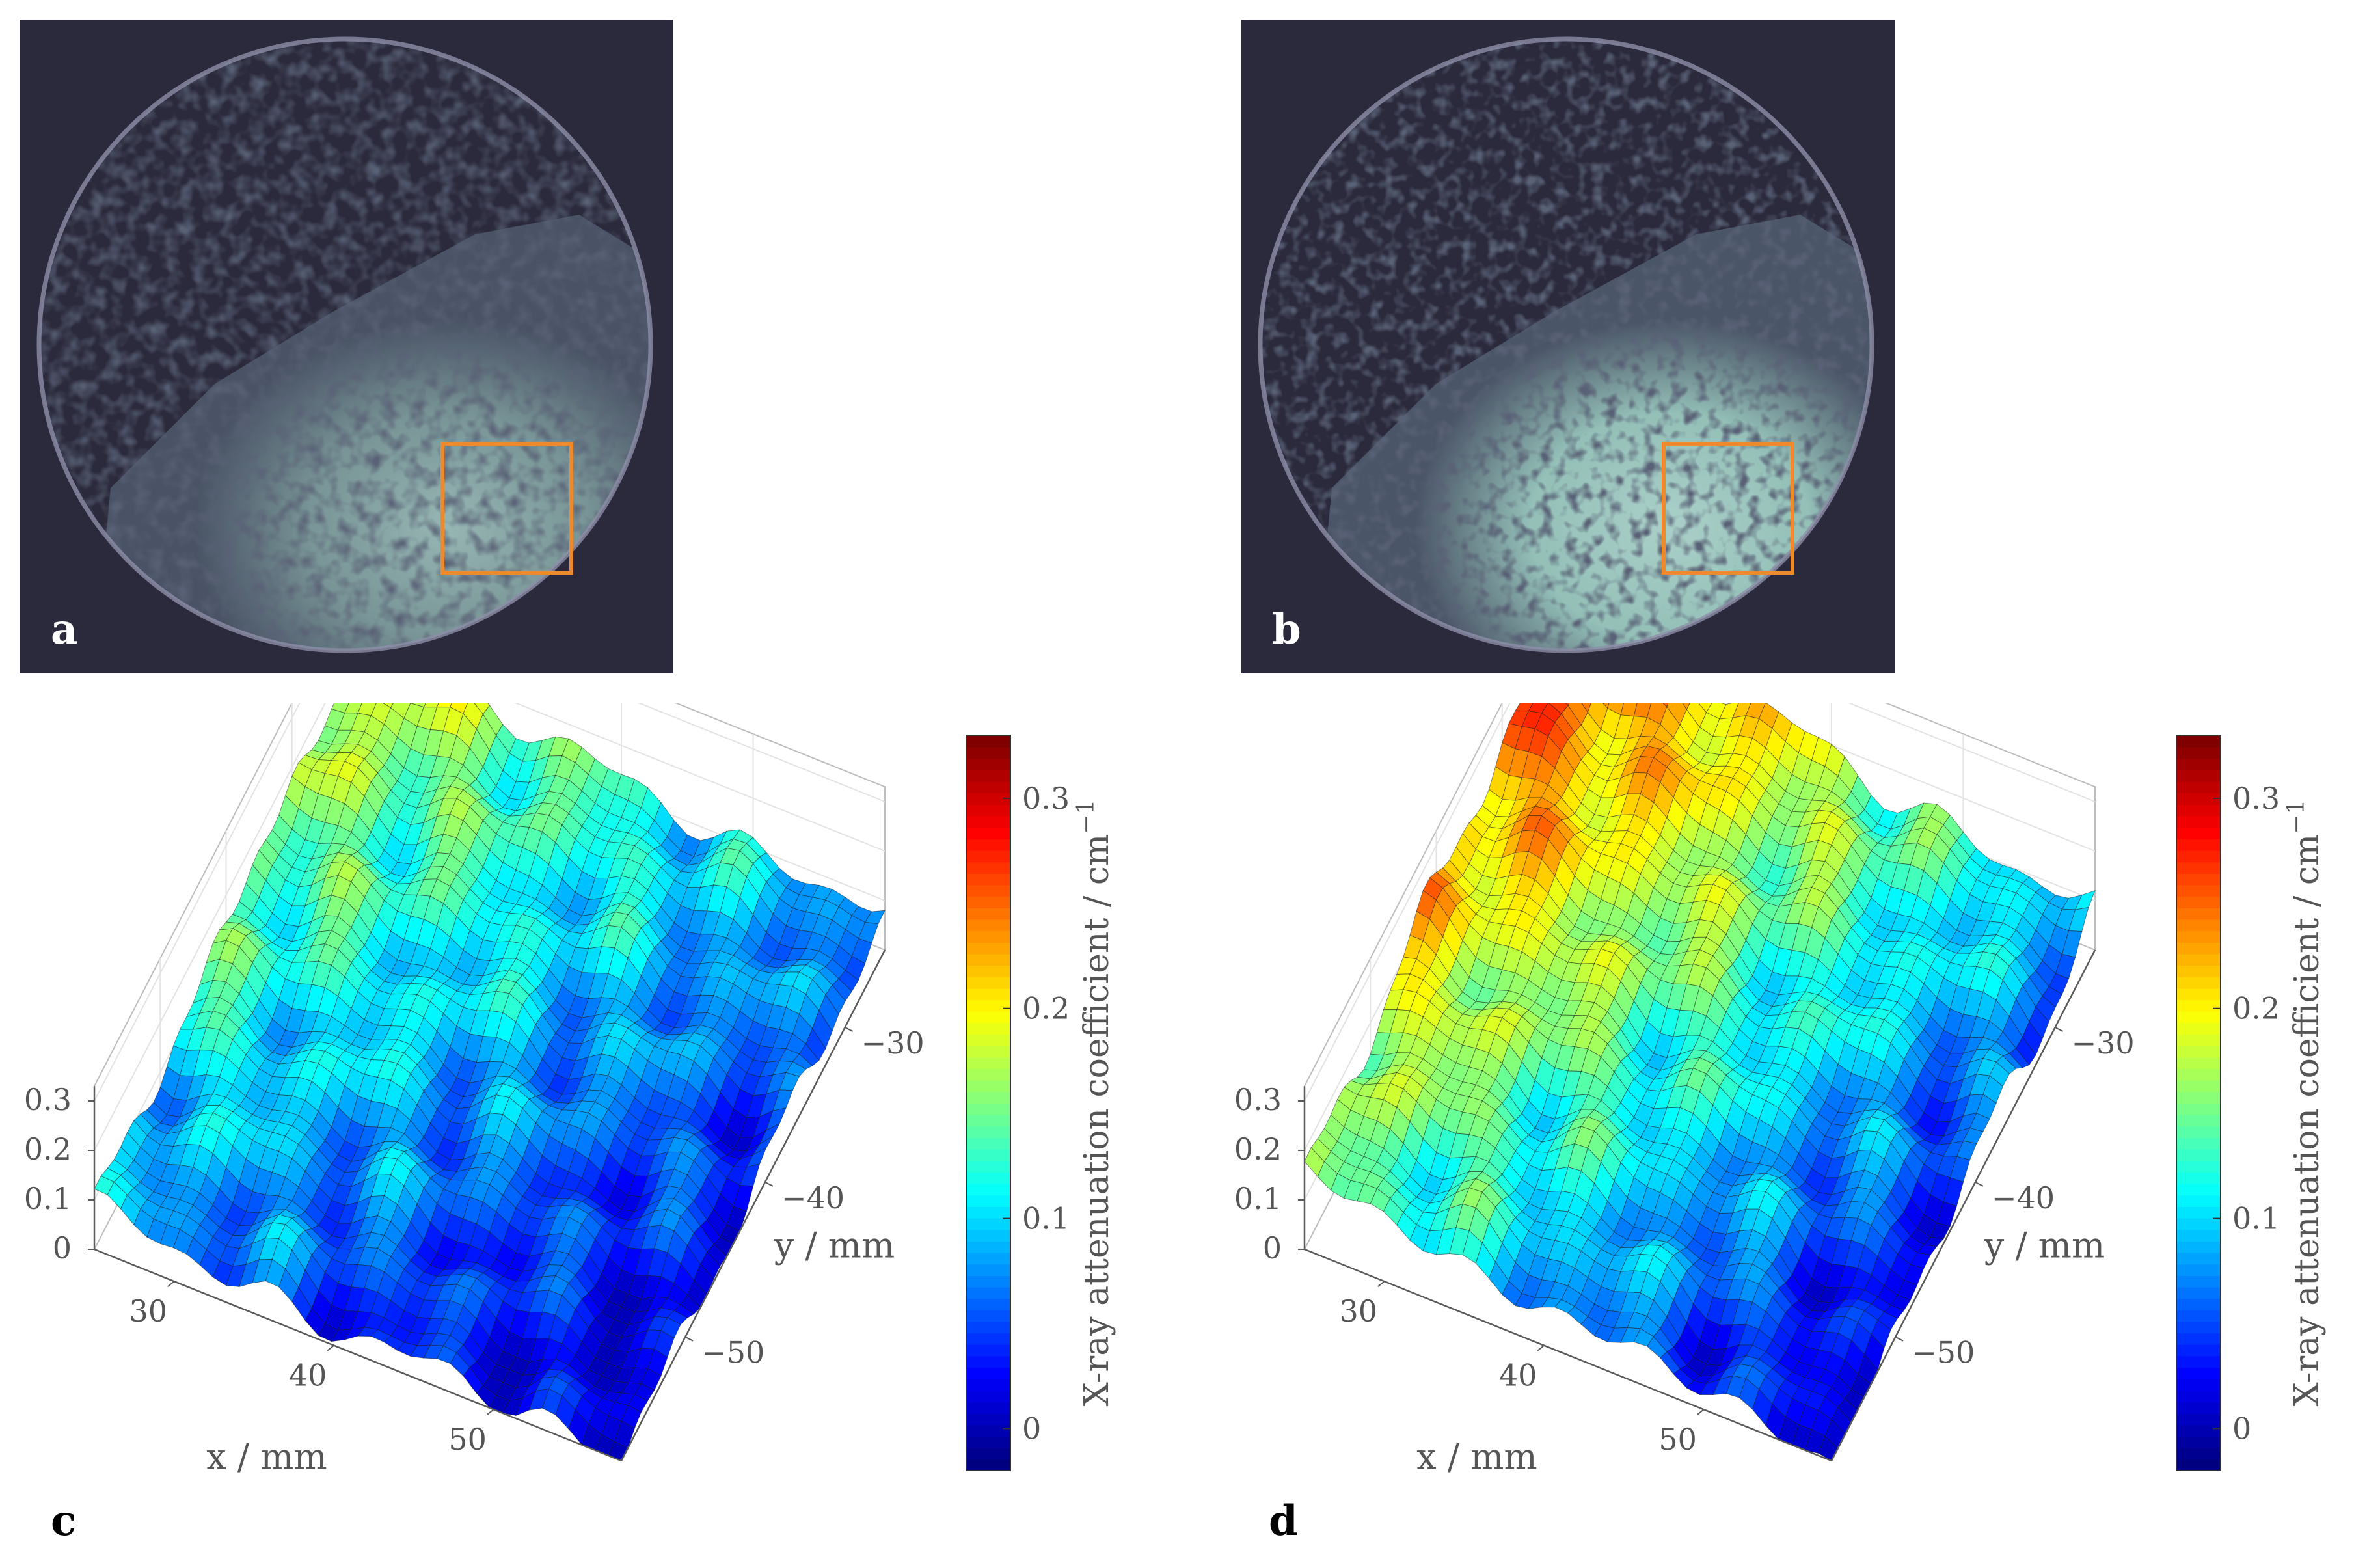 Image resolution: width=2380 pixels, height=1561 pixels. Describe the element at coordinates (2045, 1245) in the screenshot. I see `y-axis-label: y / mm` at that location.